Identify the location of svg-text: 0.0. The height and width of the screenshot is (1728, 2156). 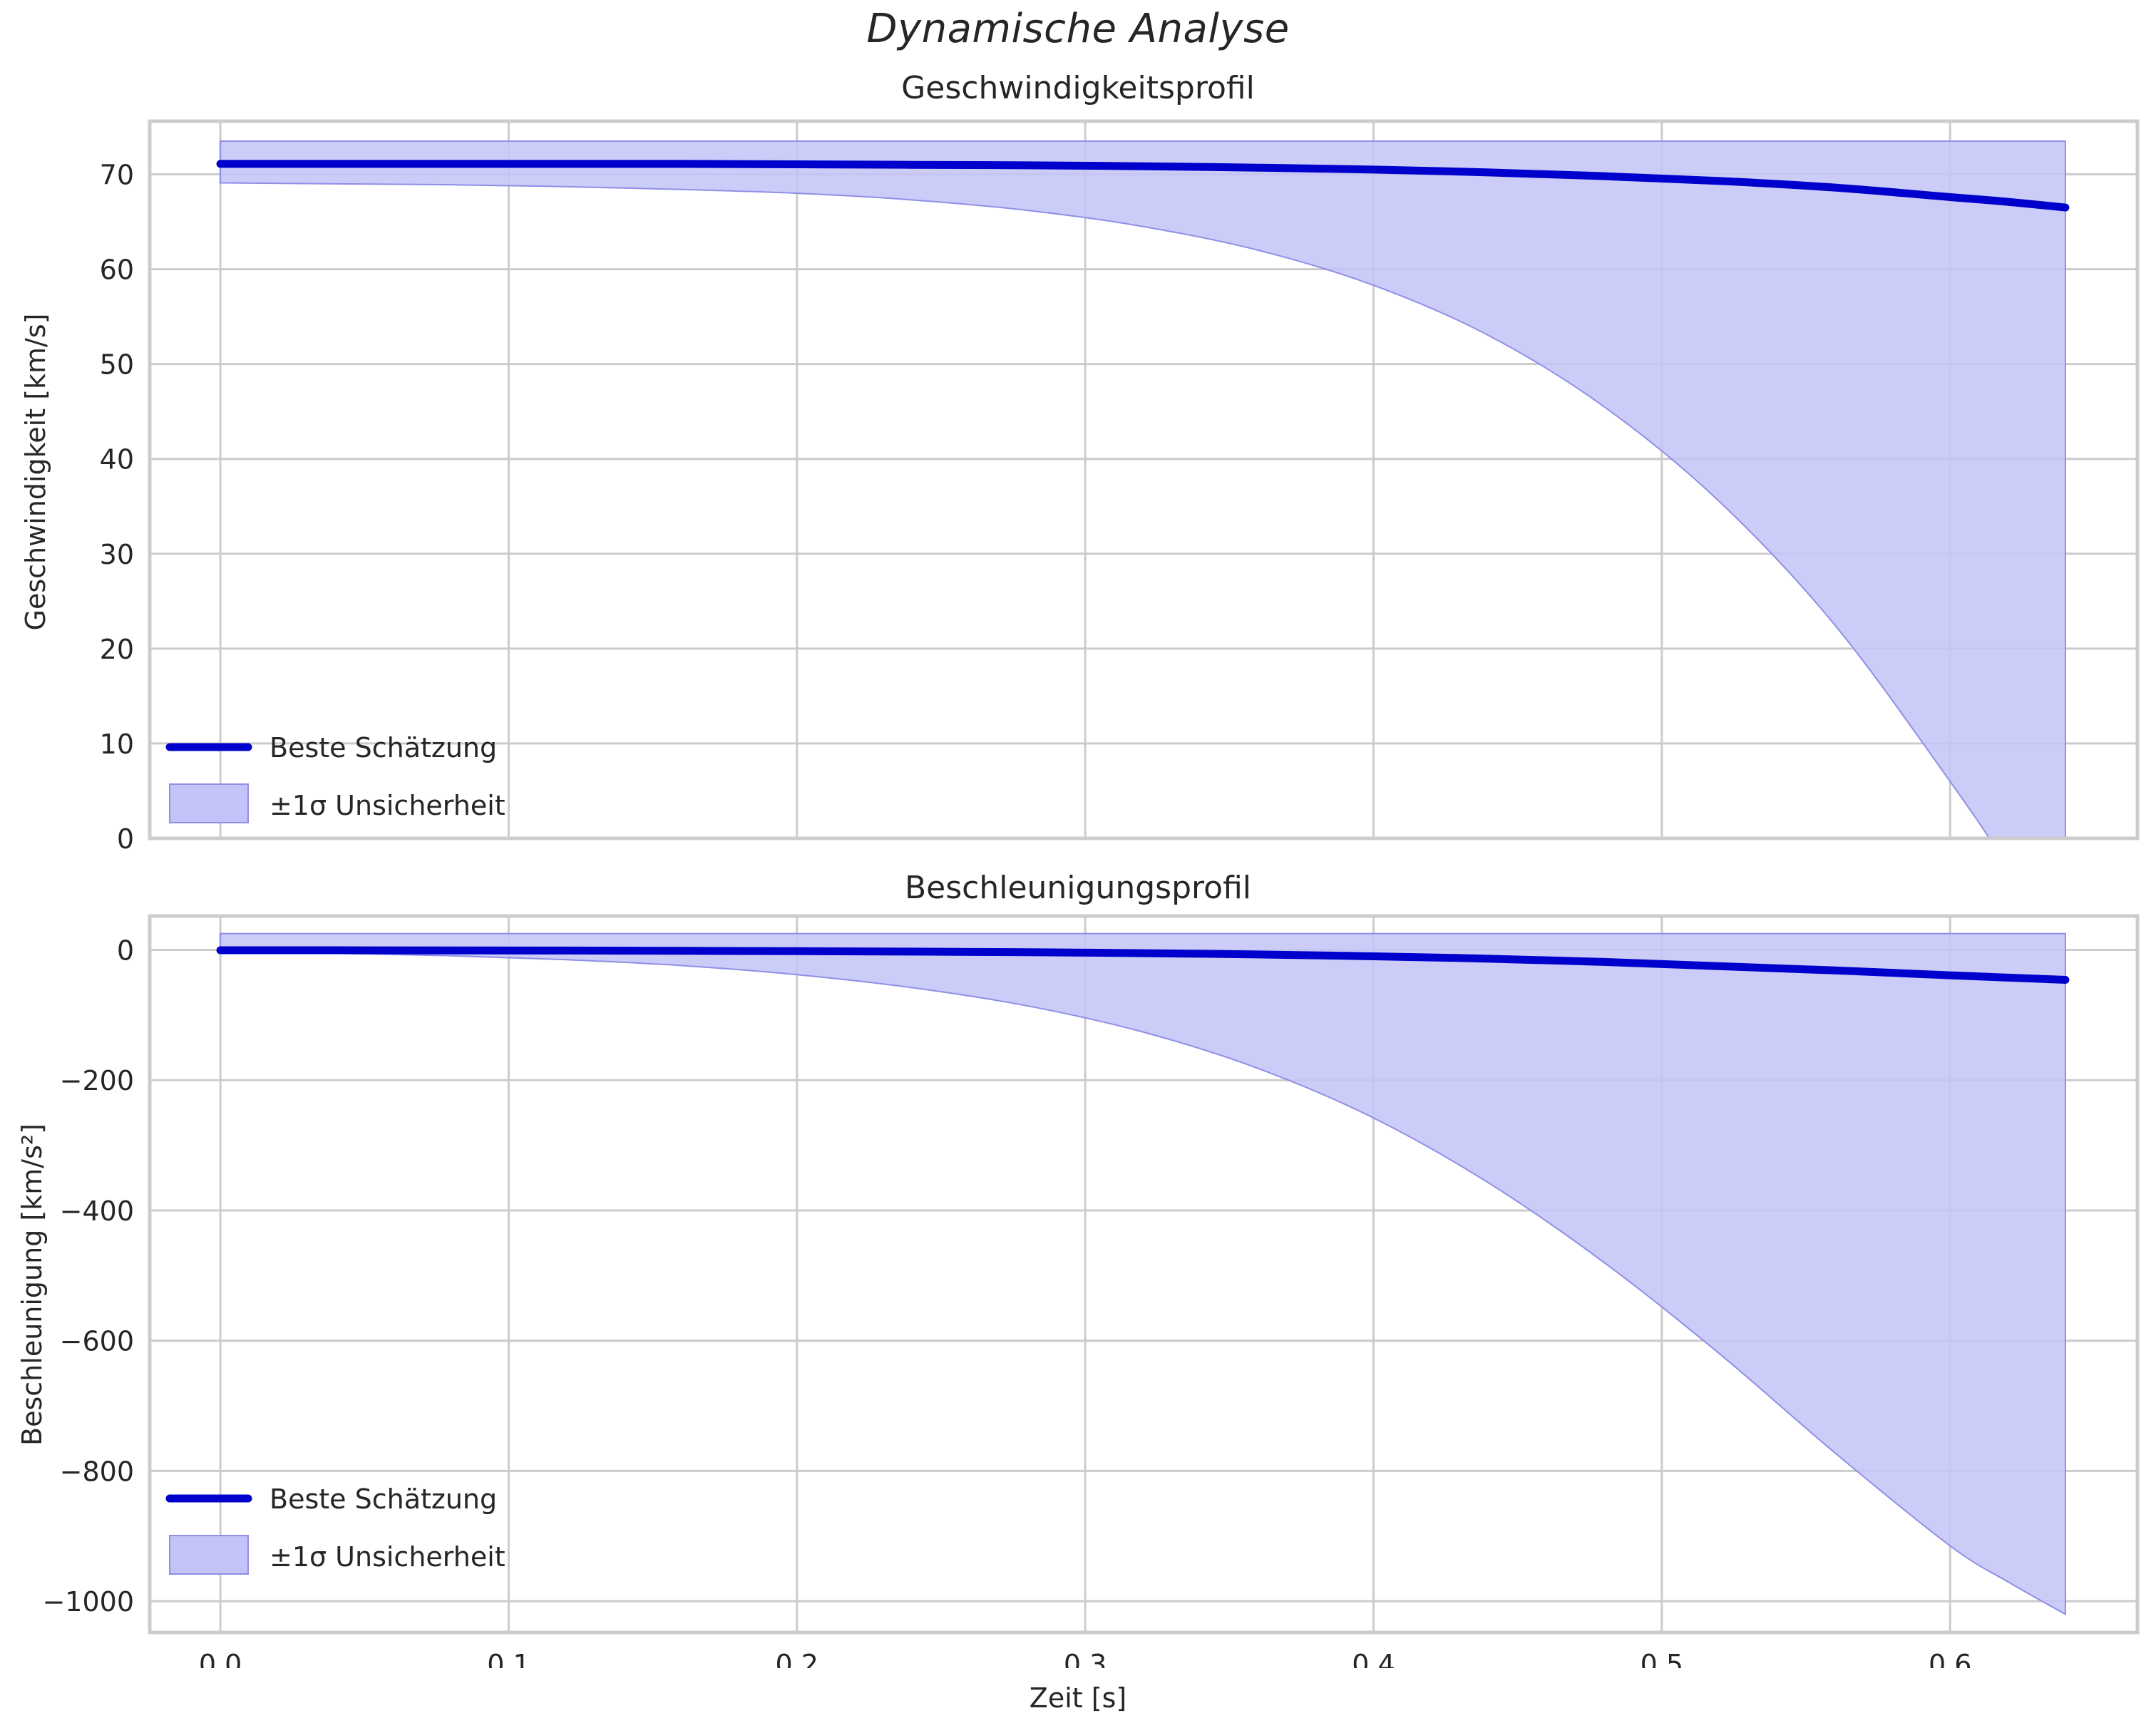
(220, 1658).